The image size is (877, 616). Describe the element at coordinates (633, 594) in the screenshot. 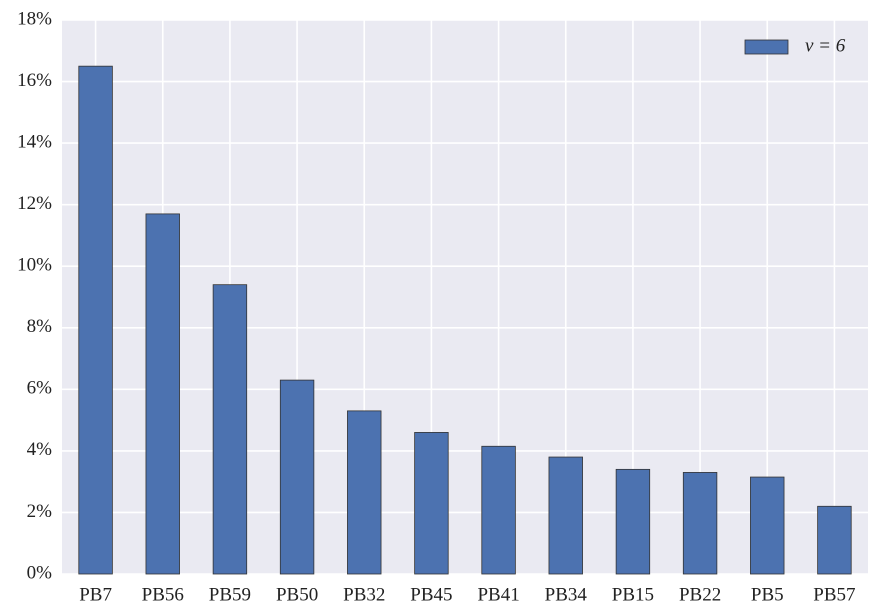

I see `x-tick-label: PB15` at that location.